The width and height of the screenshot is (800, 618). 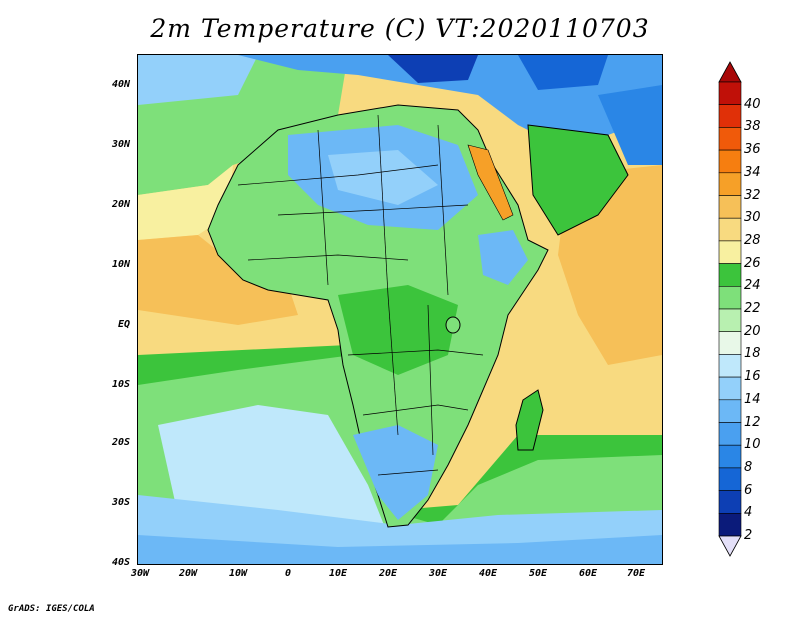 I want to click on turkey-cold, so click(x=563, y=72).